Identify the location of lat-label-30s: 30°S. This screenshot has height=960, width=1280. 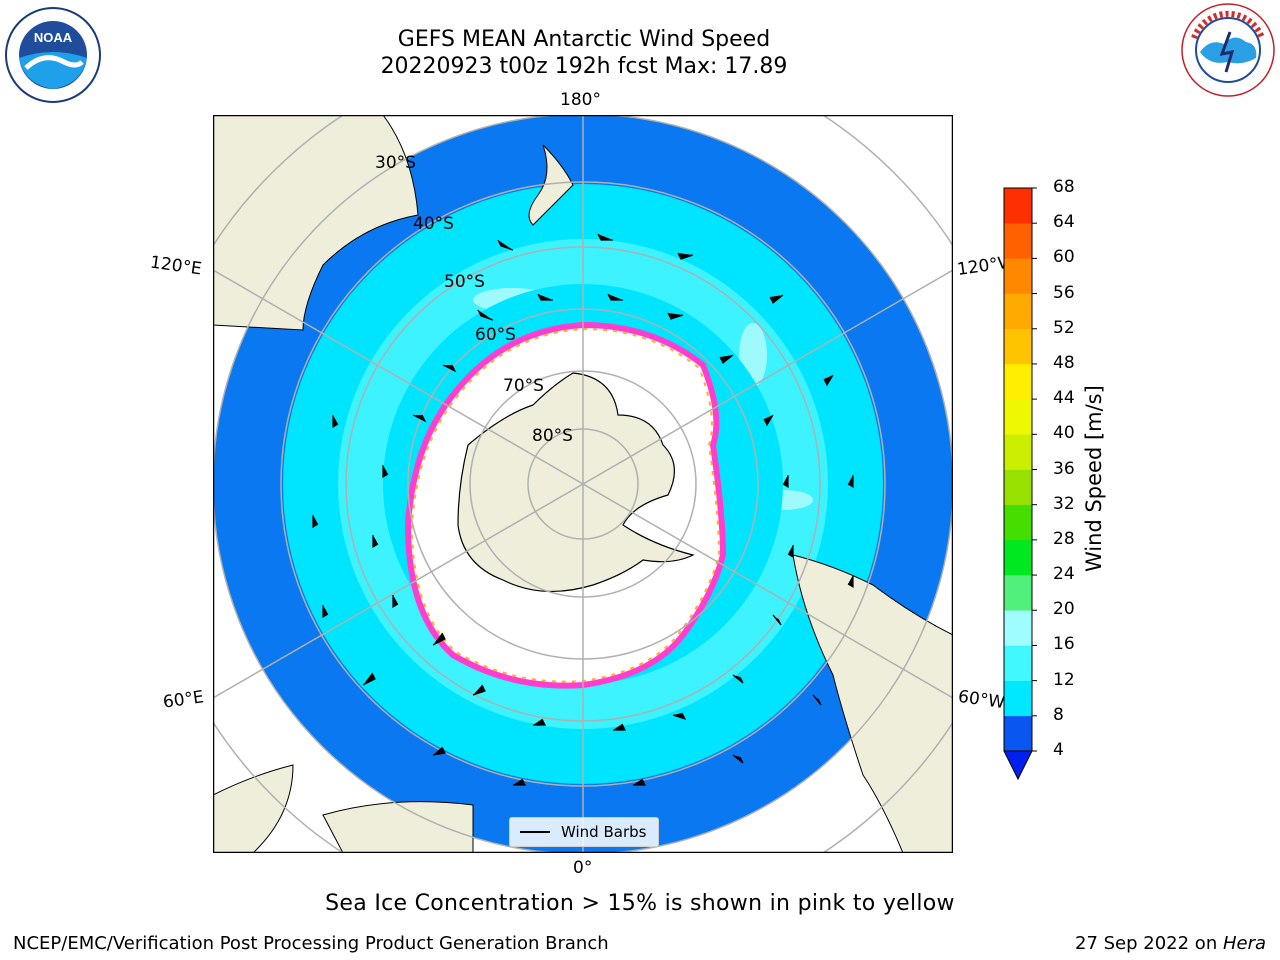
(395, 163).